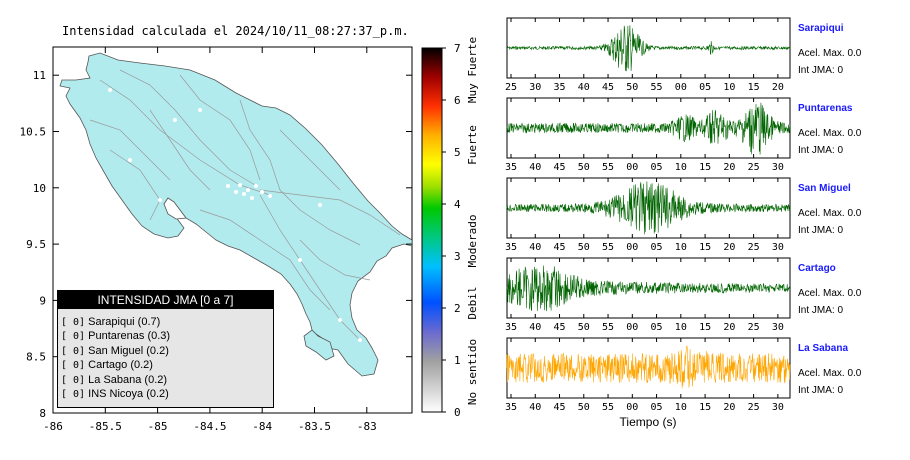  I want to click on legend-item: [ 0] INS Nicoya (0.2), so click(167, 394).